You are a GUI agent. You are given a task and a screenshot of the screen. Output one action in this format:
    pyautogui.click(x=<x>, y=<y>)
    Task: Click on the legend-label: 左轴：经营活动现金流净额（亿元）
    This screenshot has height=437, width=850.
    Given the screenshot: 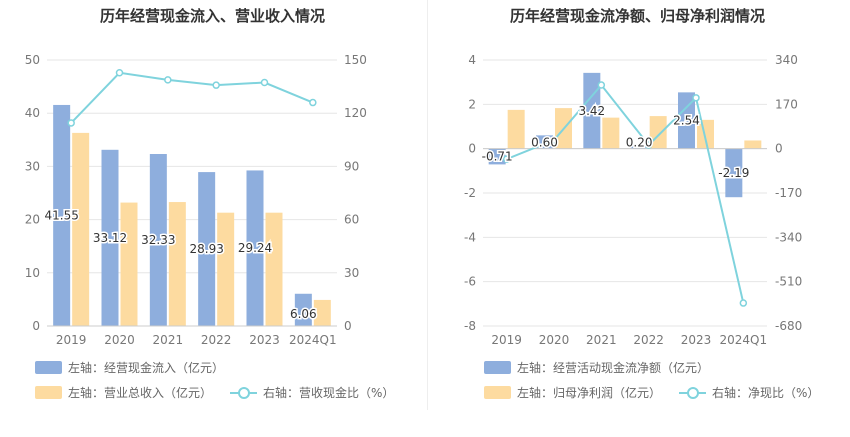 What is the action you would take?
    pyautogui.click(x=613, y=368)
    